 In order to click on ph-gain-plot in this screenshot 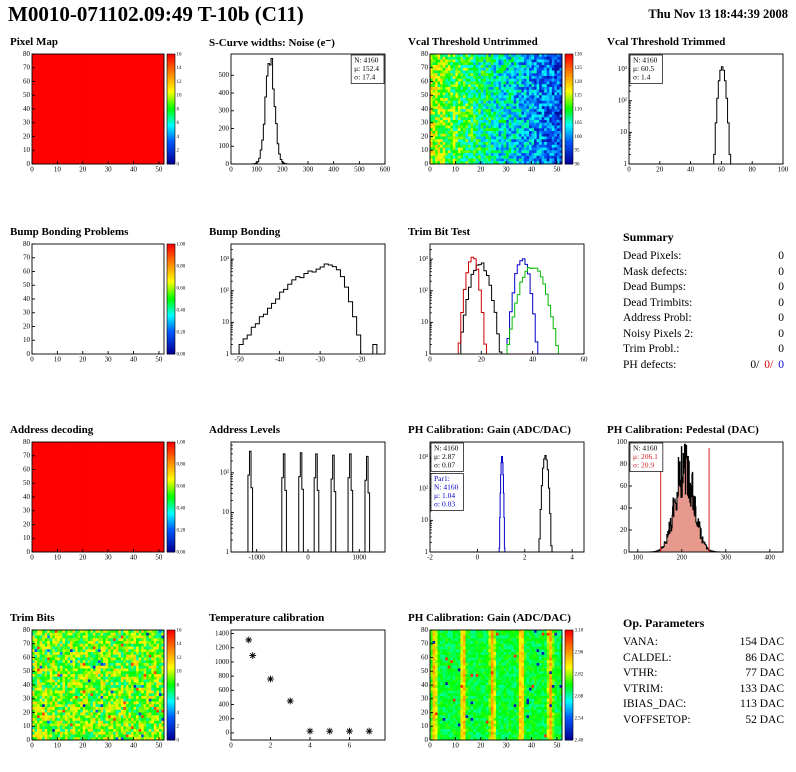, I will do `click(501, 502)`.